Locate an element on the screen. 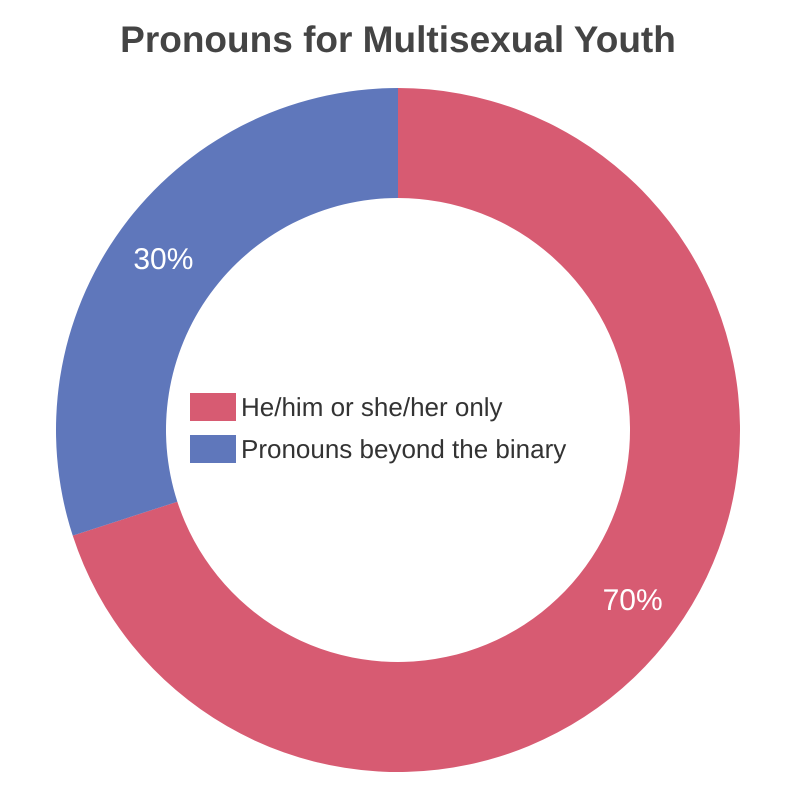  legend-label: He/him or she/her only is located at coordinates (372, 407).